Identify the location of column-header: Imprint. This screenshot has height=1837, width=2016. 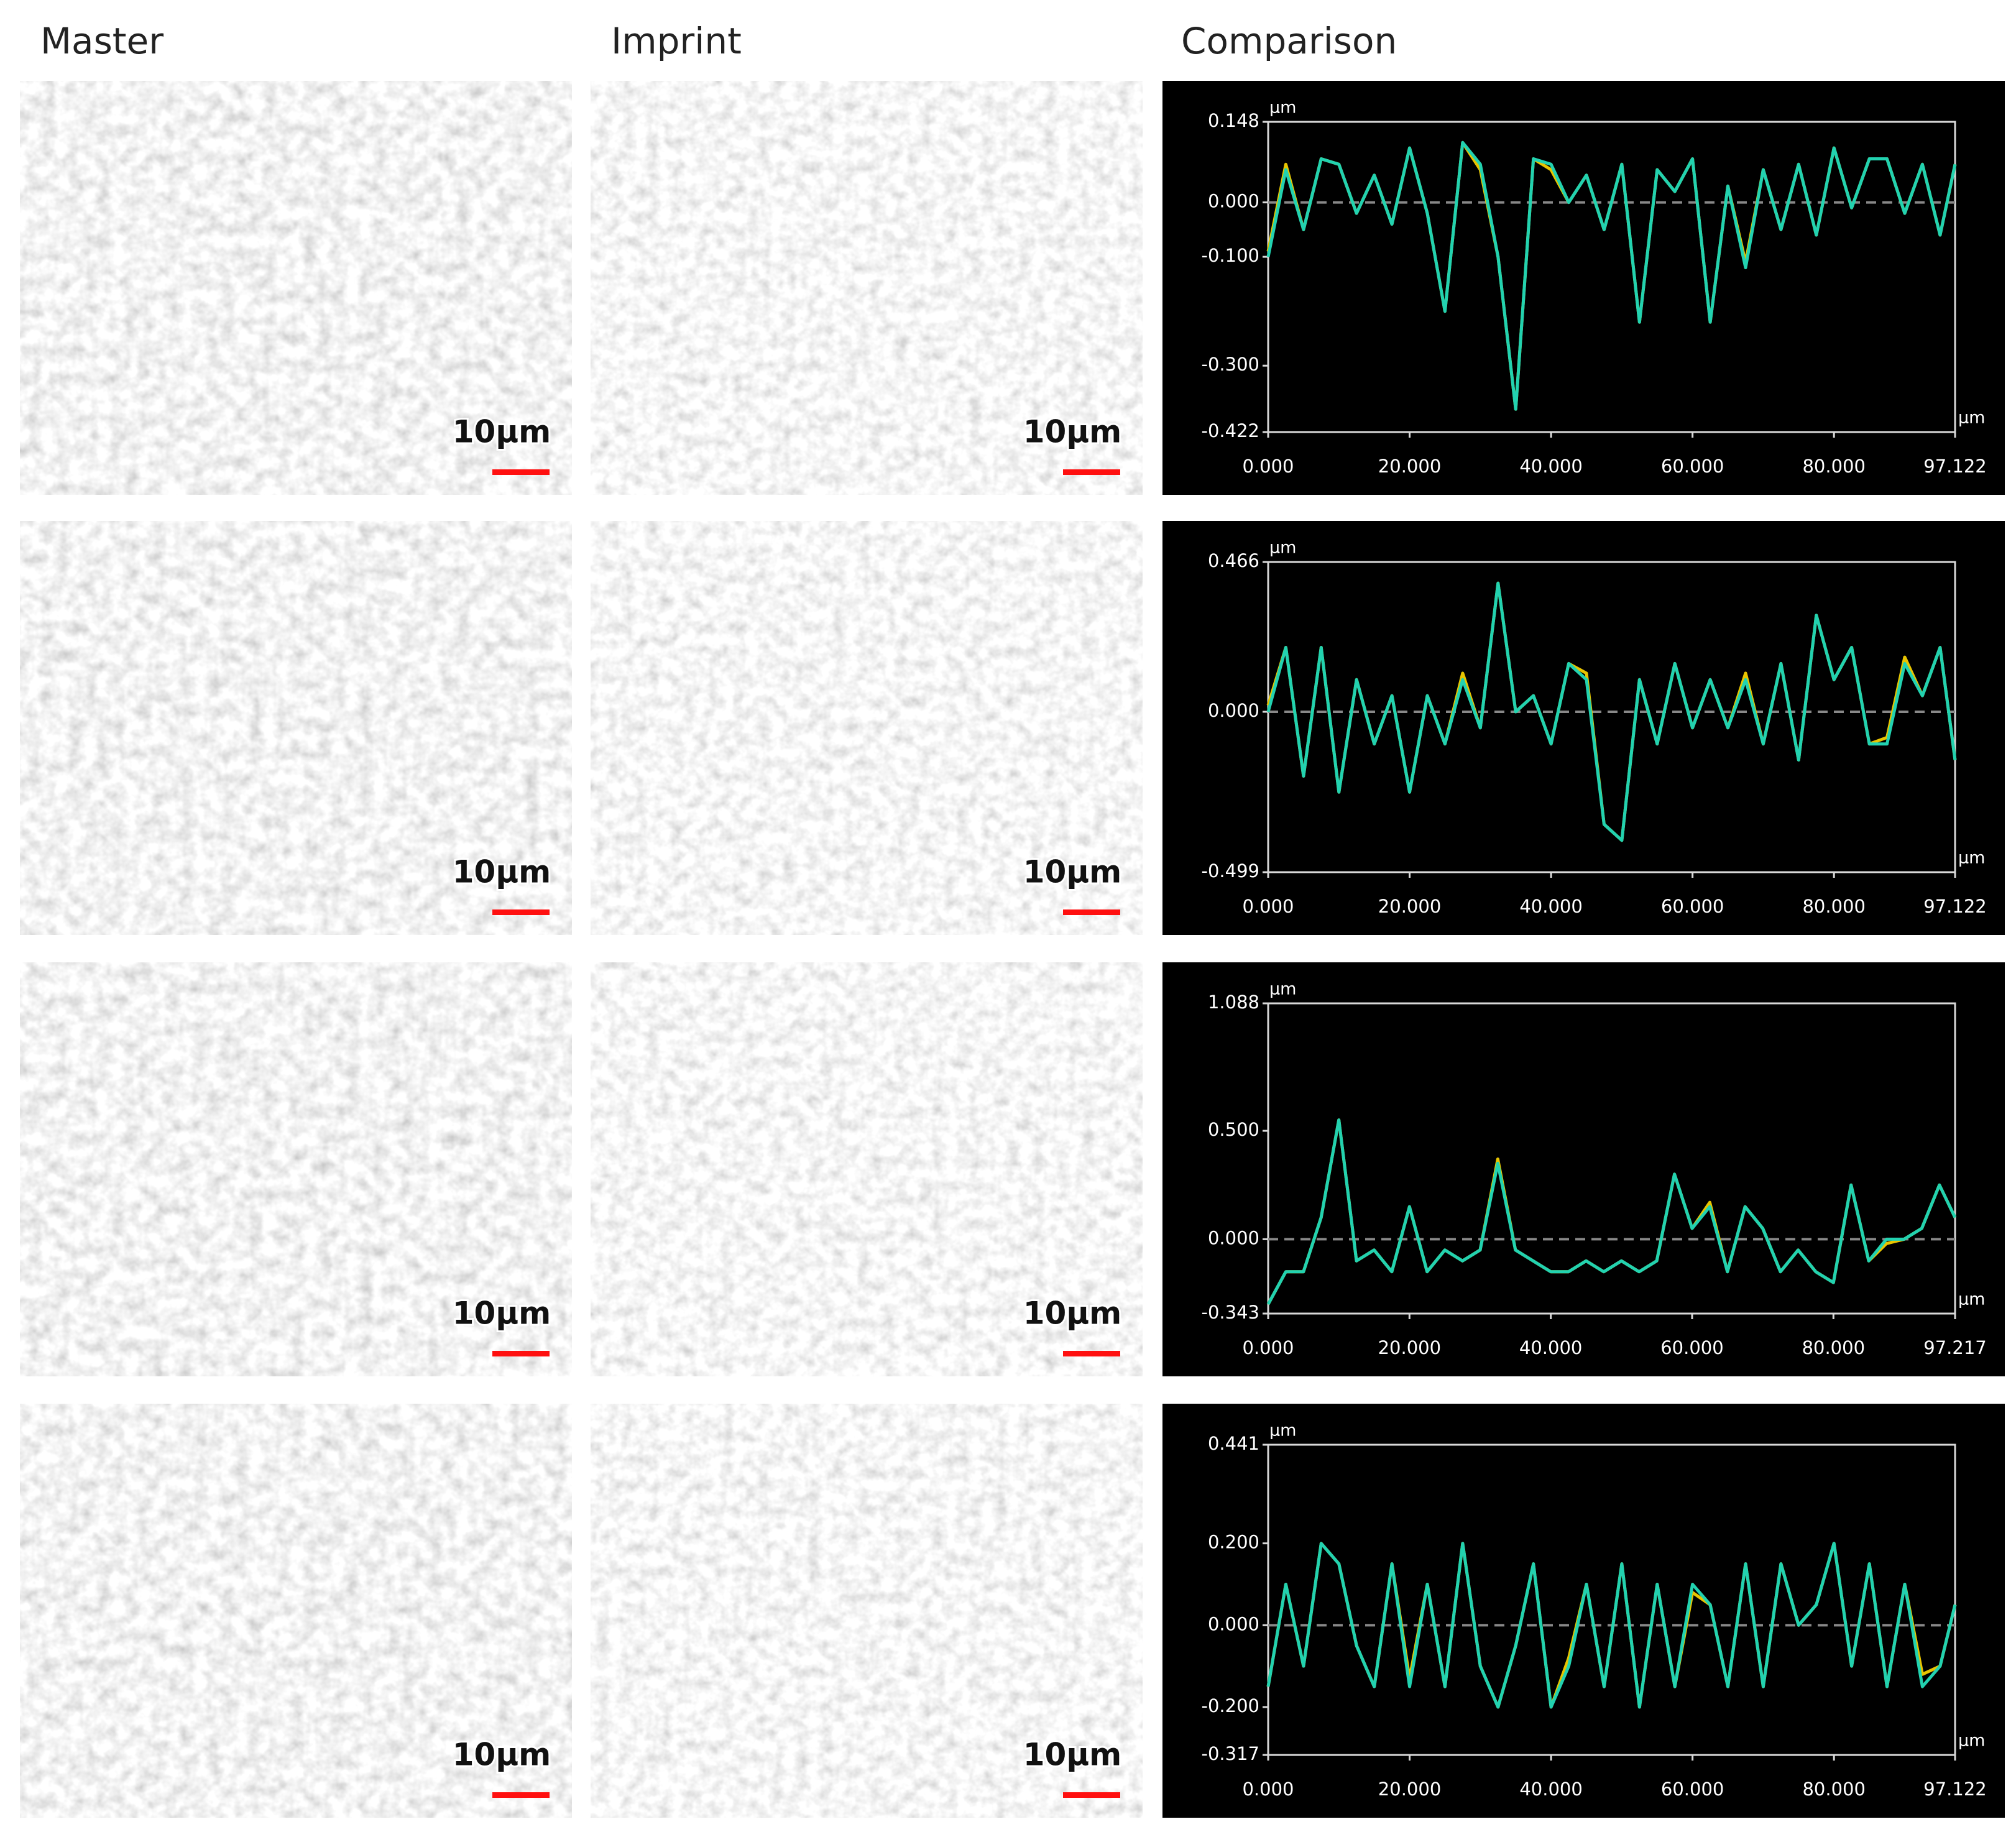
(676, 41).